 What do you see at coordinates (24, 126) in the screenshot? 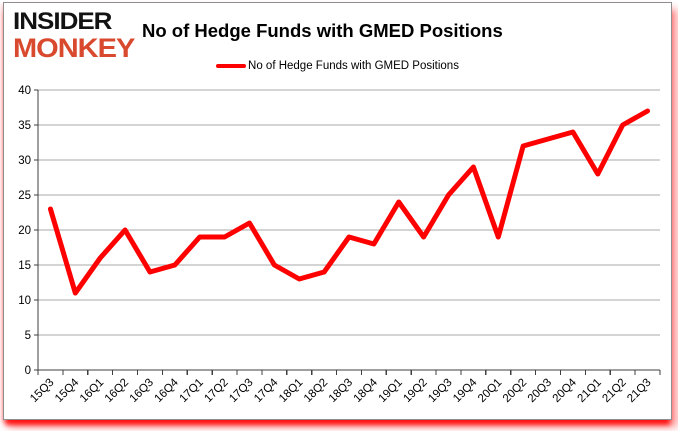
I see `y-tick-label: 35` at bounding box center [24, 126].